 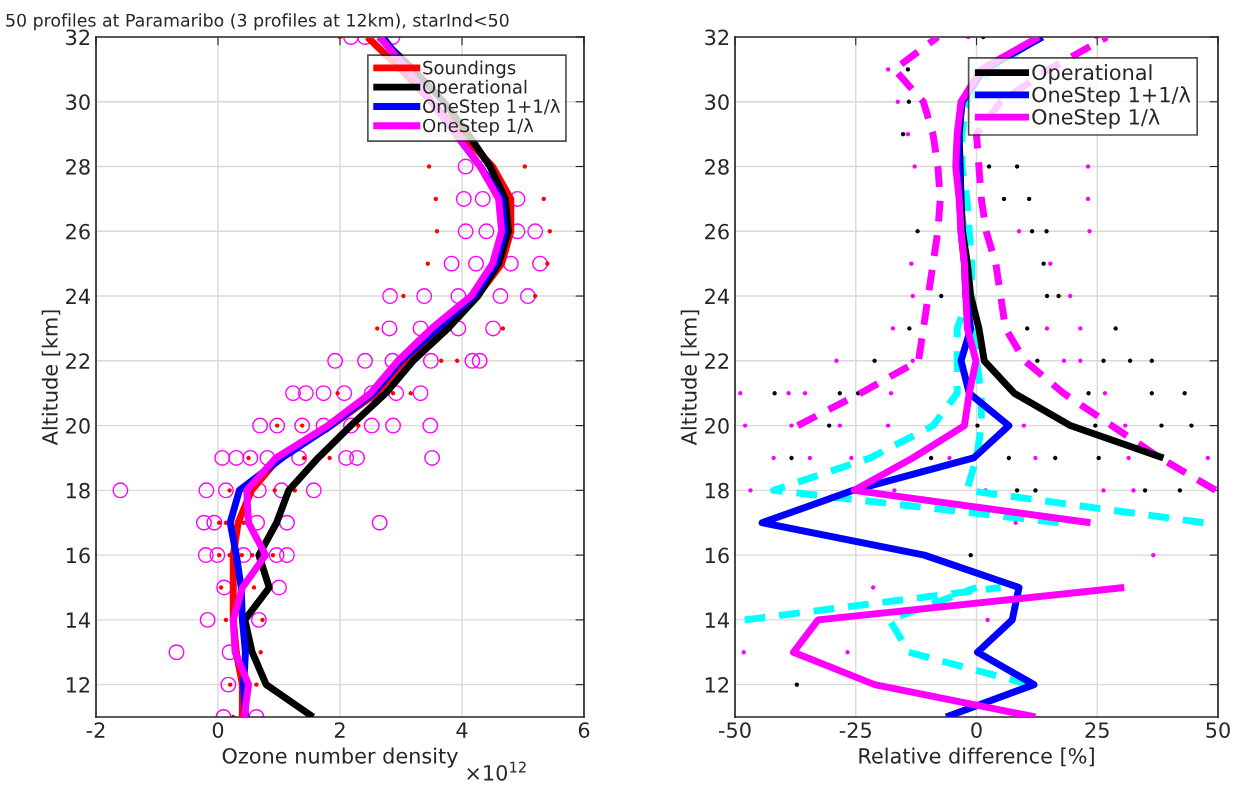 I want to click on x-tick-label: -2, so click(x=95, y=730).